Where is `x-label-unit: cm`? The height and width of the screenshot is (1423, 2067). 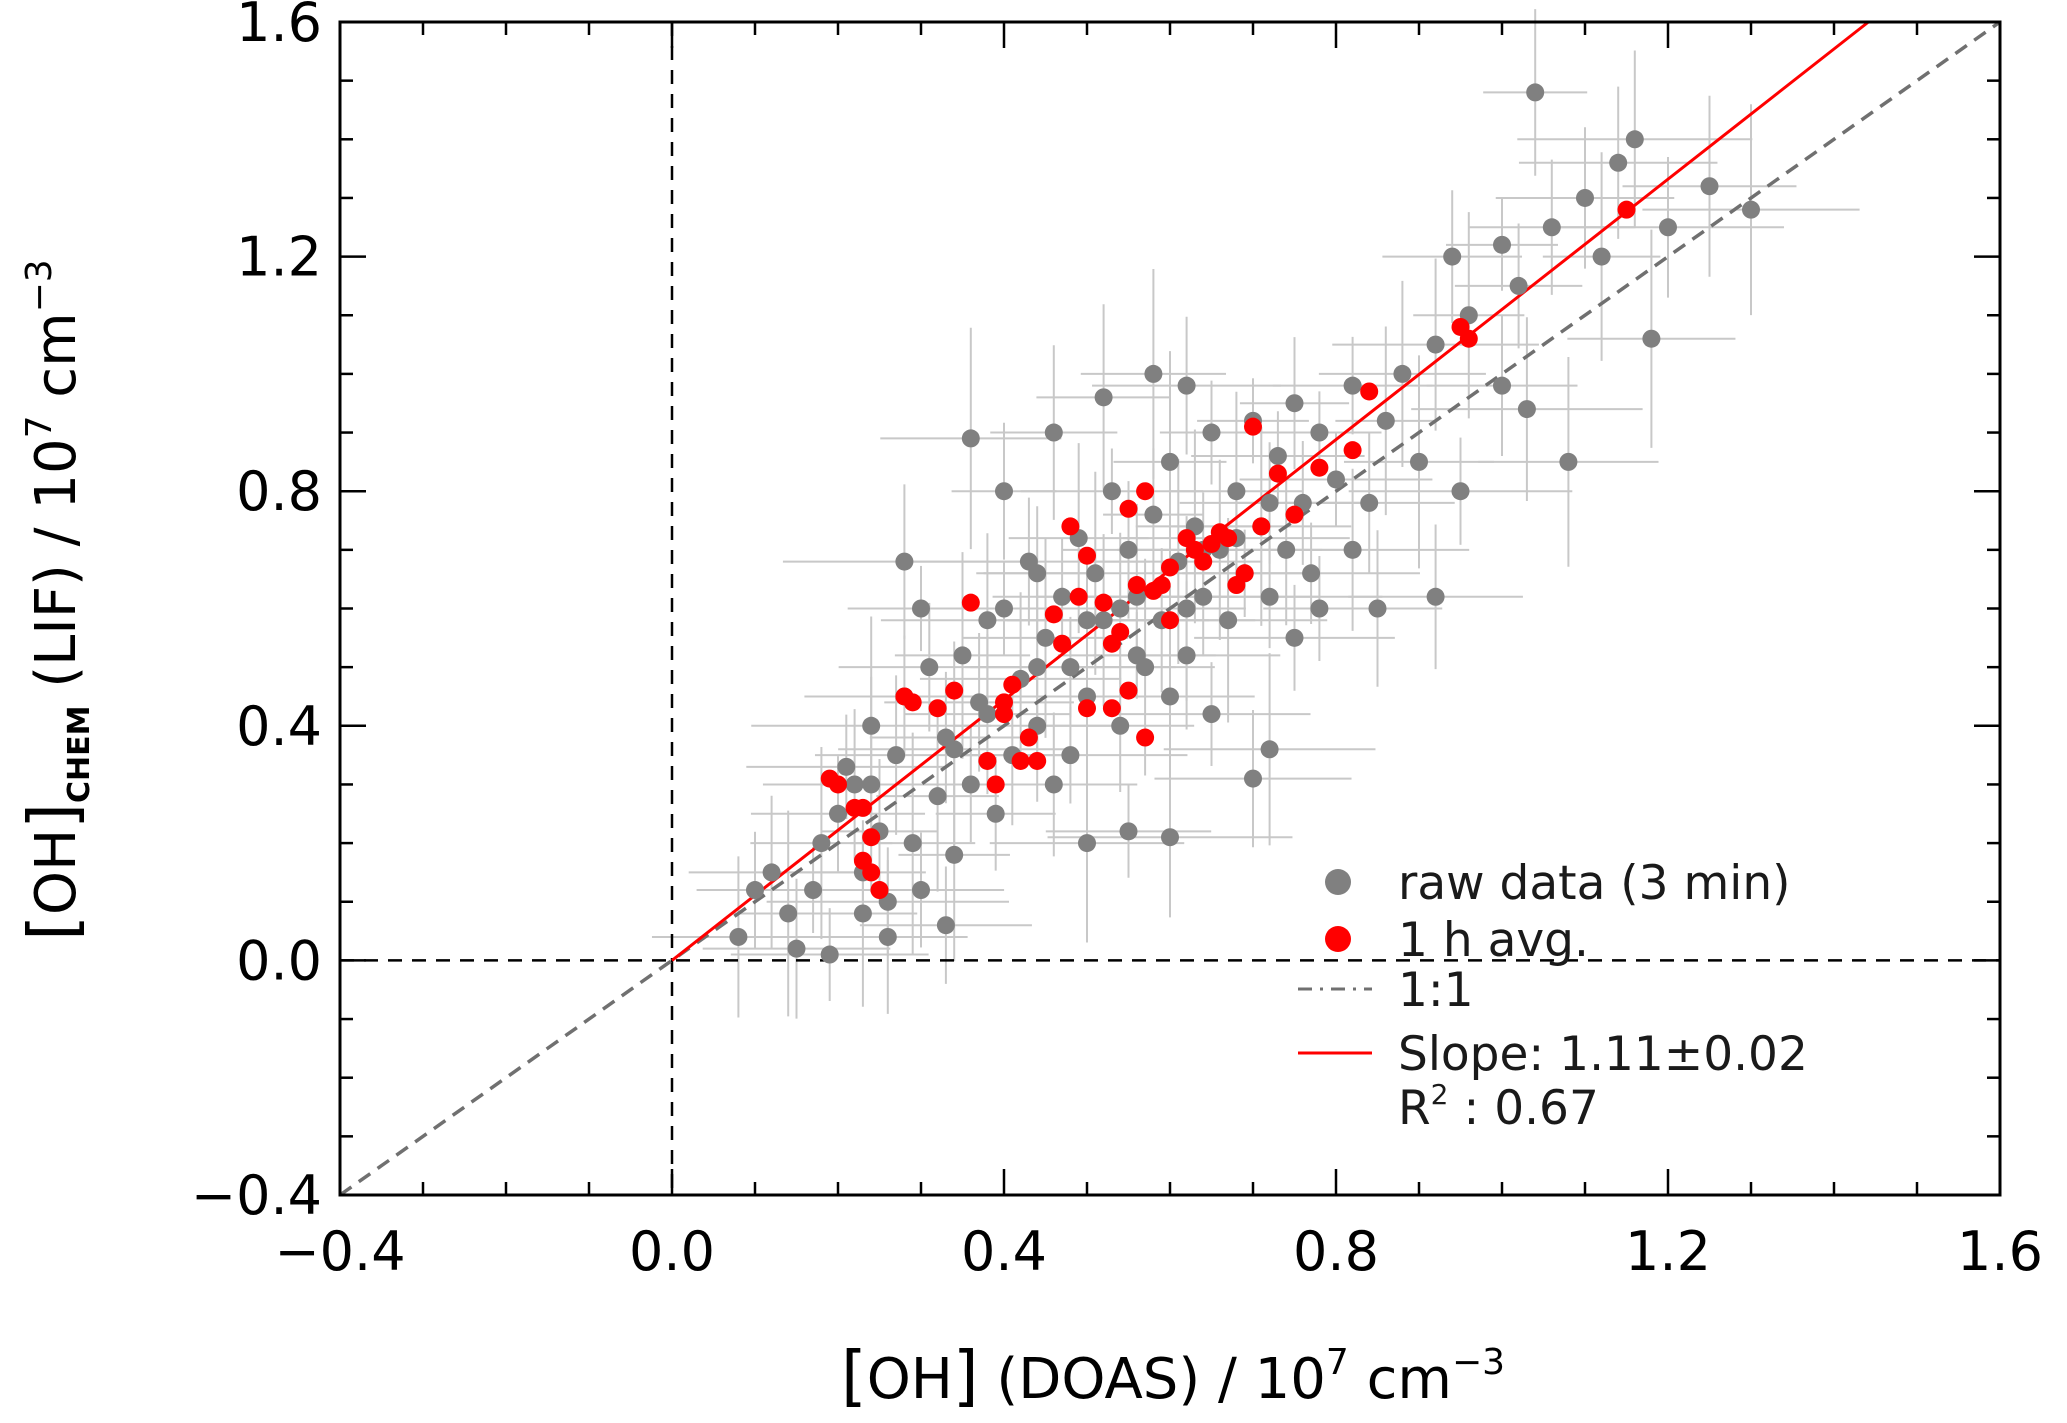 x-label-unit: cm is located at coordinates (1400, 1379).